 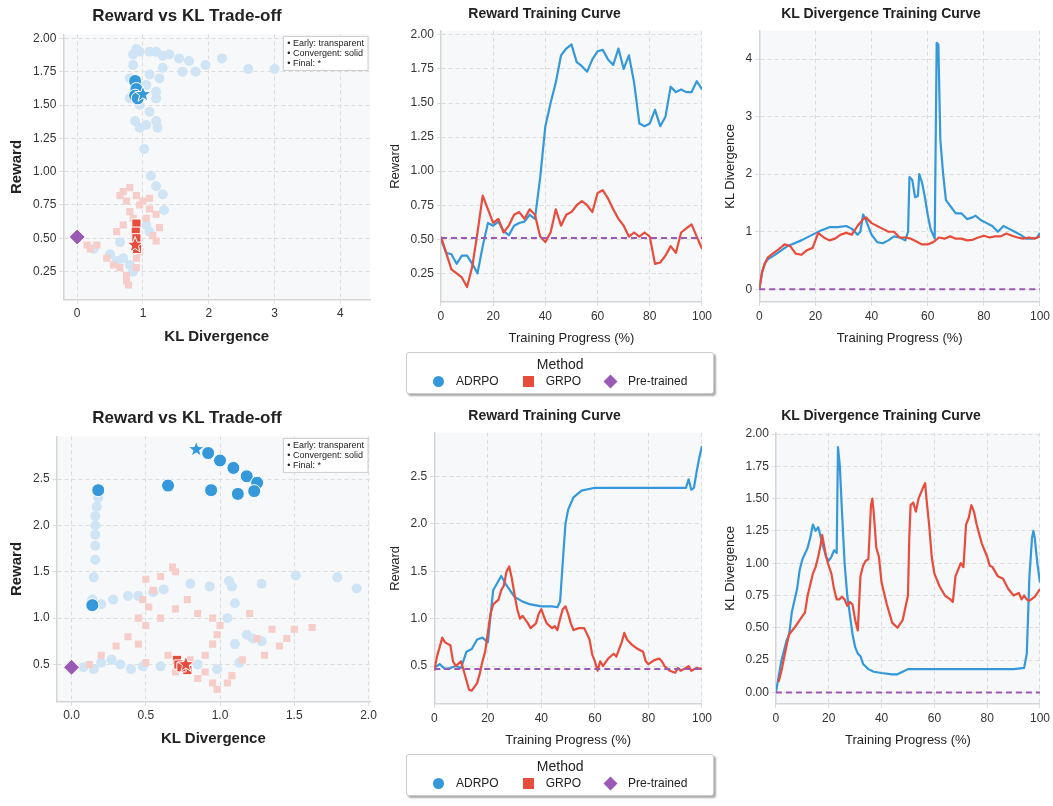 What do you see at coordinates (143, 313) in the screenshot?
I see `x-tick-label: 1` at bounding box center [143, 313].